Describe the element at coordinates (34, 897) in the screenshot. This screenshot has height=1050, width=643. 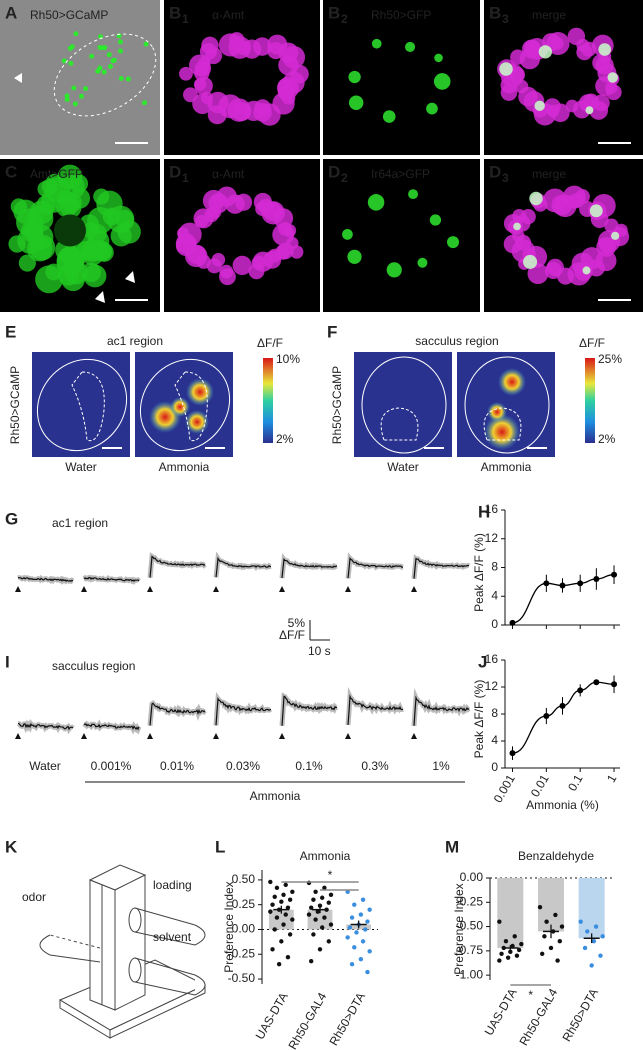
I see `diagram-label: odor` at that location.